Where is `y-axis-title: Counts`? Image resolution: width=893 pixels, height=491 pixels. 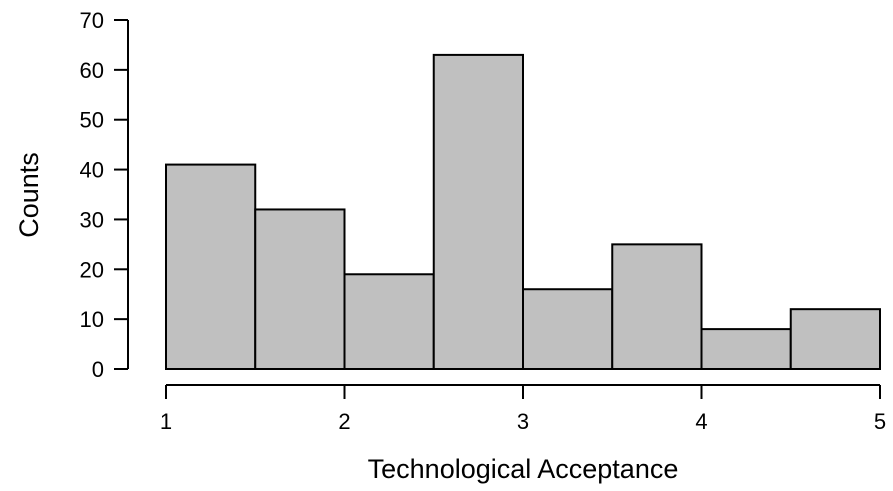
y-axis-title: Counts is located at coordinates (29, 195).